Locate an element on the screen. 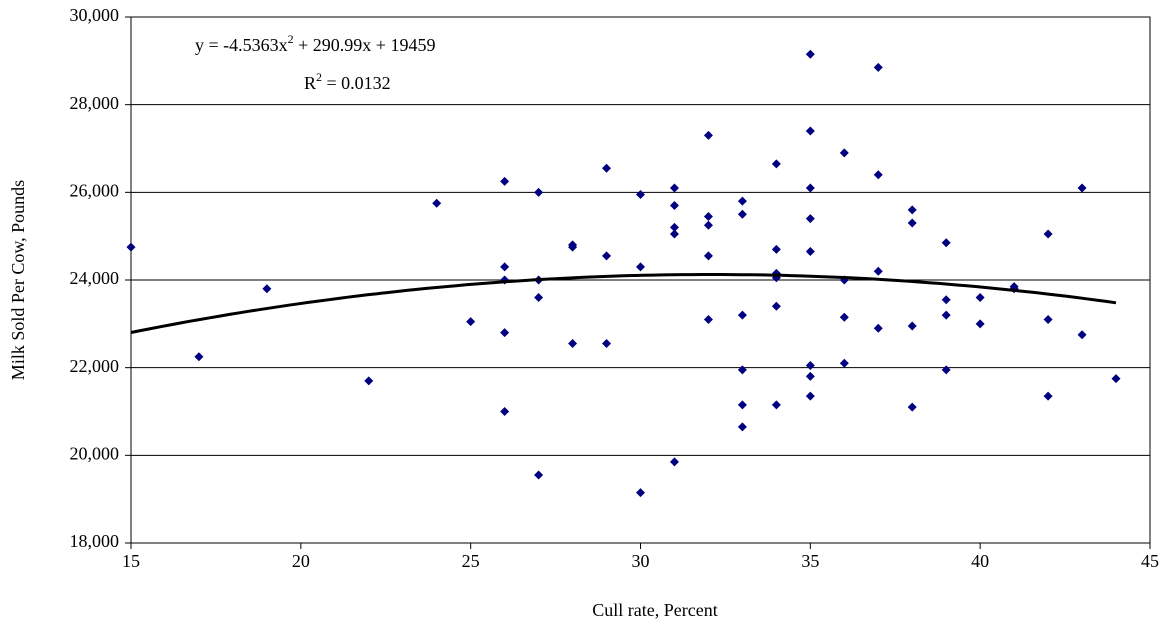  x-tick-label: 25 is located at coordinates (471, 561).